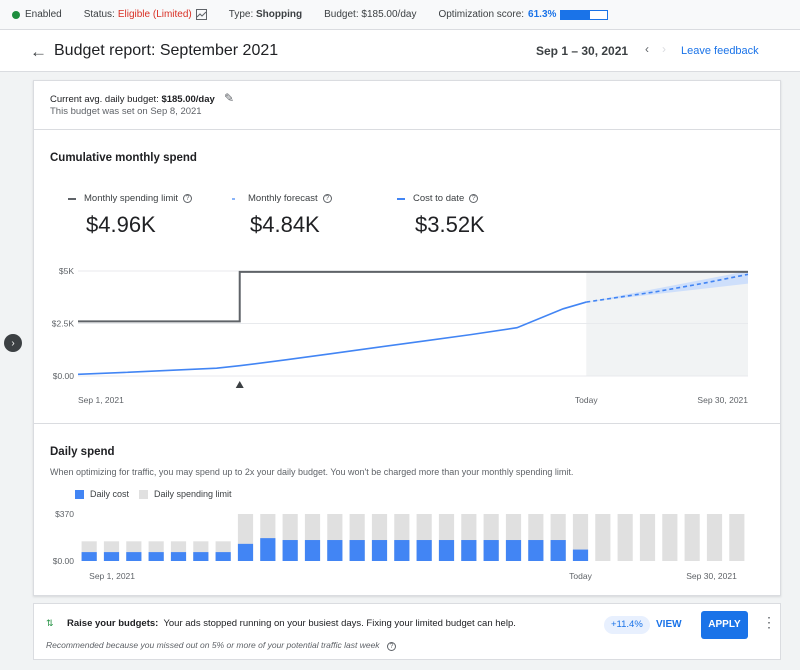  Describe the element at coordinates (166, 50) in the screenshot. I see `page-title: Budget report: September 2021` at that location.